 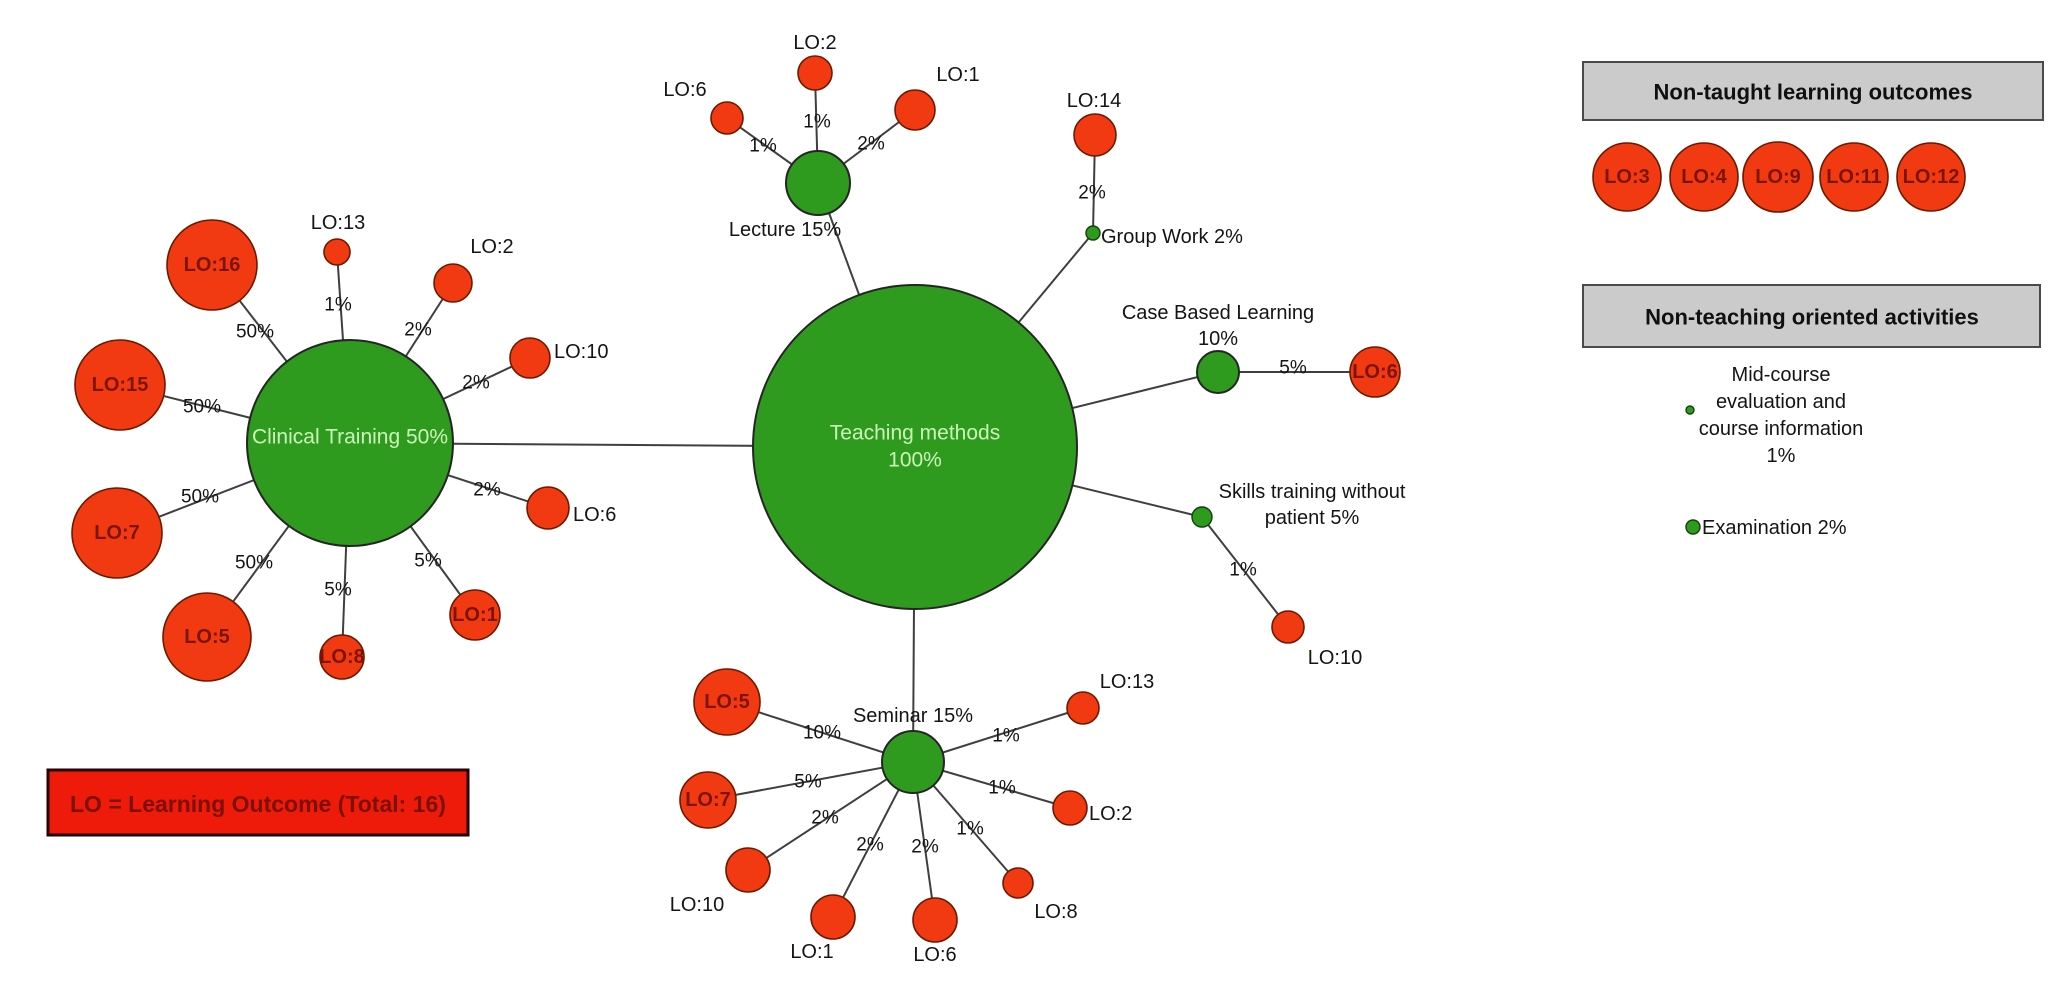 What do you see at coordinates (254, 563) in the screenshot?
I see `edge-label-clinical-c5: 50%` at bounding box center [254, 563].